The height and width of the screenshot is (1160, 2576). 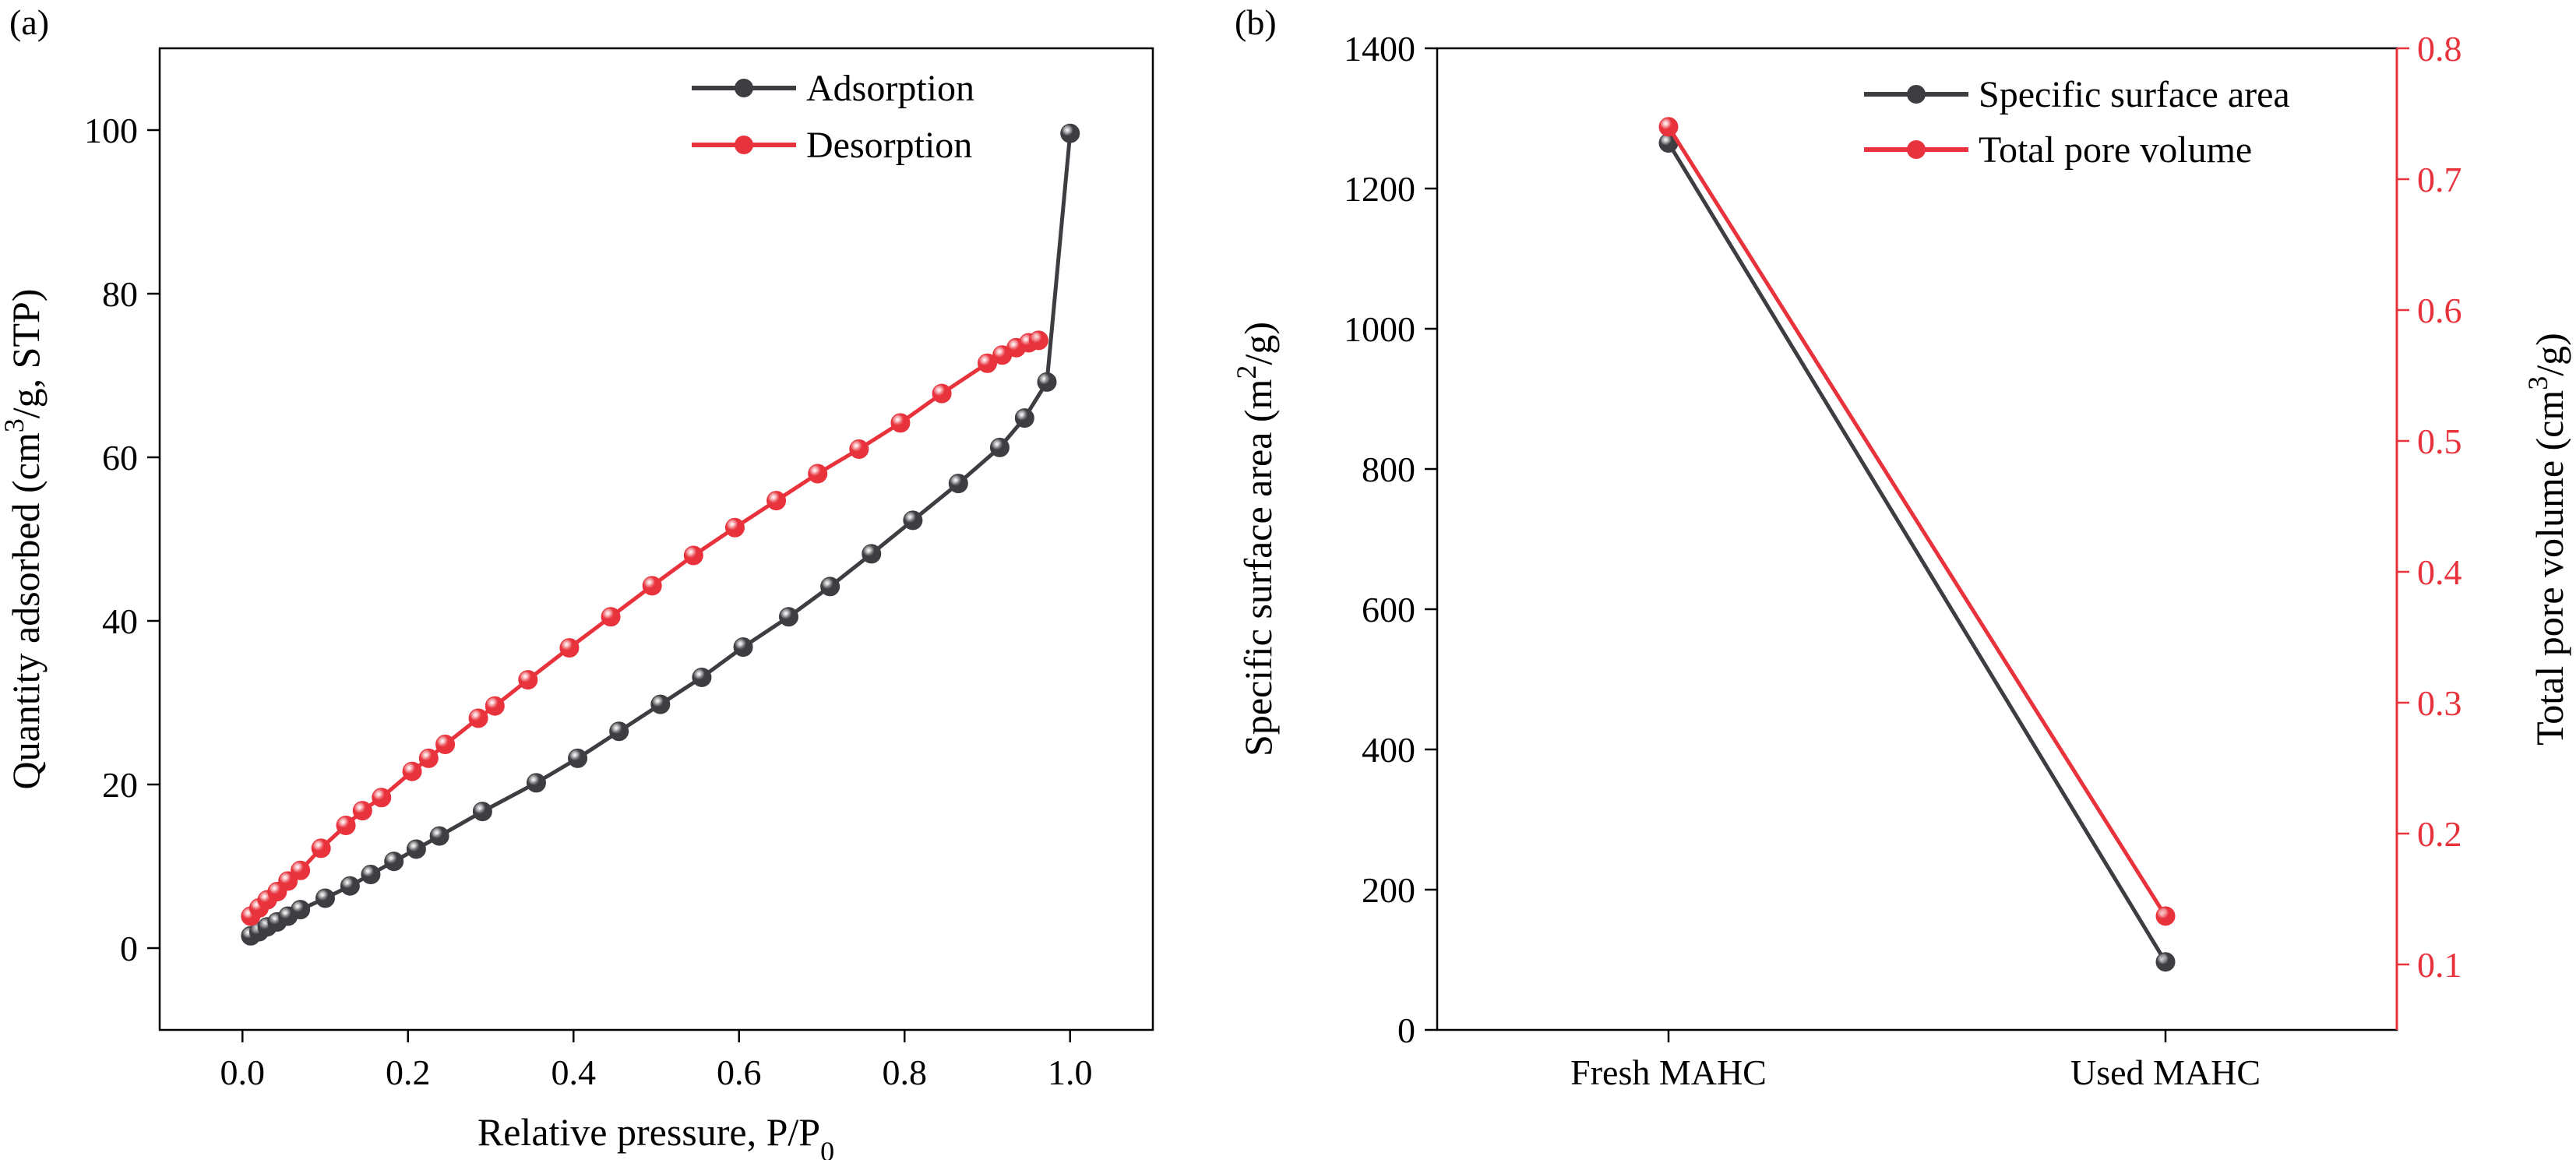 What do you see at coordinates (111, 131) in the screenshot?
I see `y-tick-label-a: 100` at bounding box center [111, 131].